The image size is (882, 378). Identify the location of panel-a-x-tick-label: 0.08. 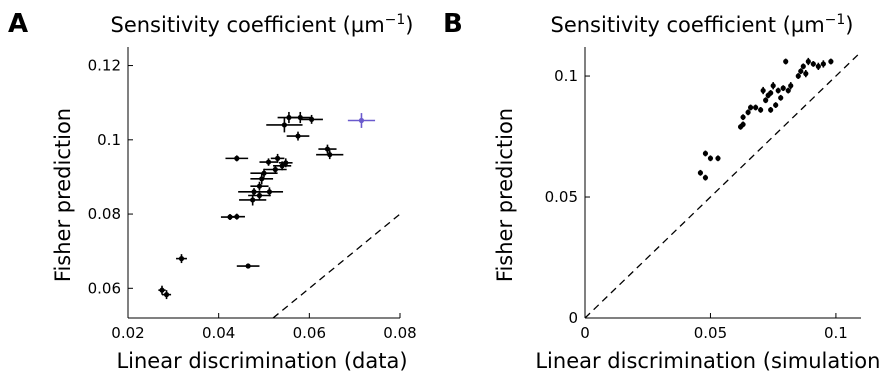
(399, 333).